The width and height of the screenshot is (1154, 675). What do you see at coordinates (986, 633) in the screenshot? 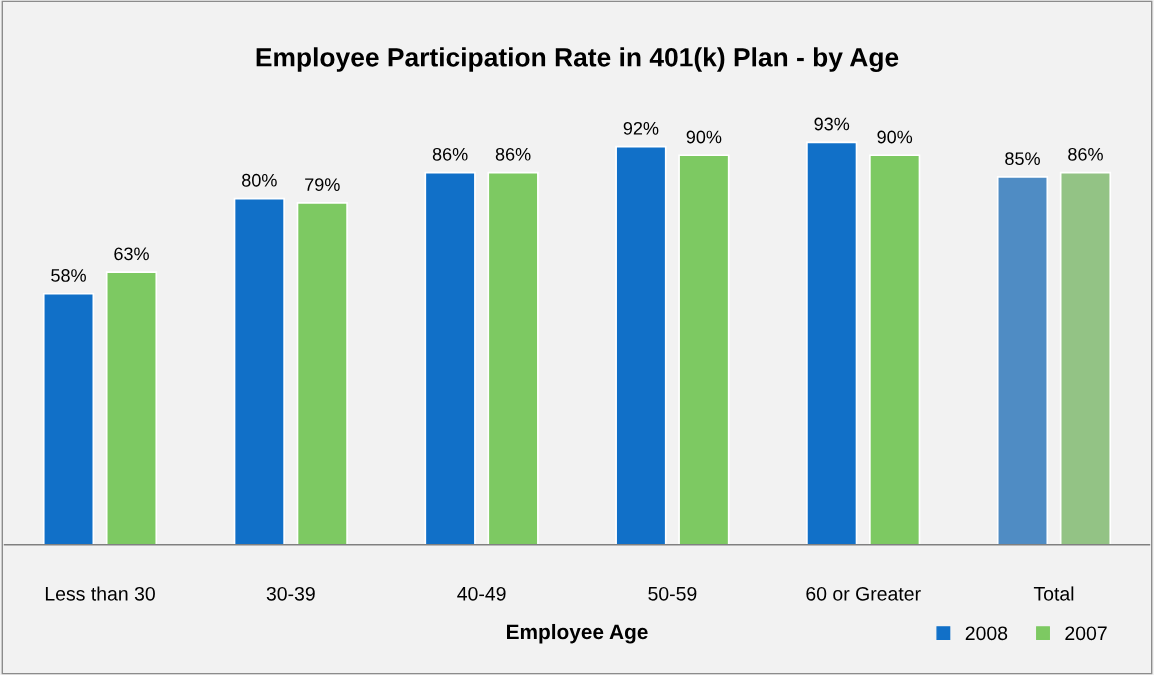
I see `legend-label: 2008` at bounding box center [986, 633].